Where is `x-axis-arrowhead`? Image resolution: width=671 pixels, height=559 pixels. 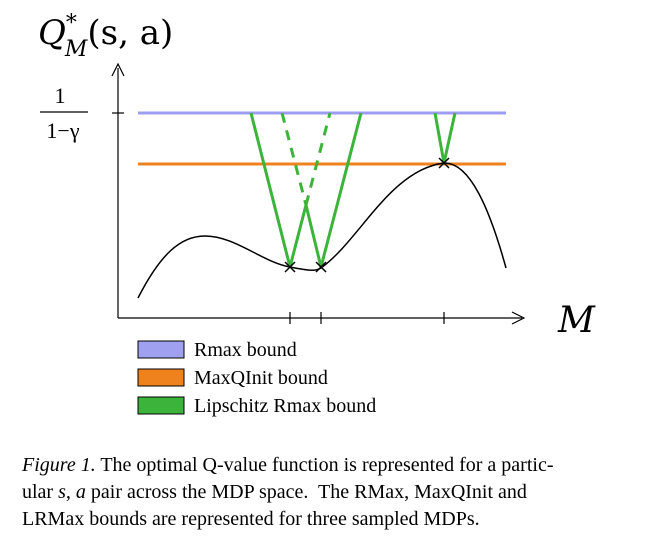
x-axis-arrowhead is located at coordinates (518, 318).